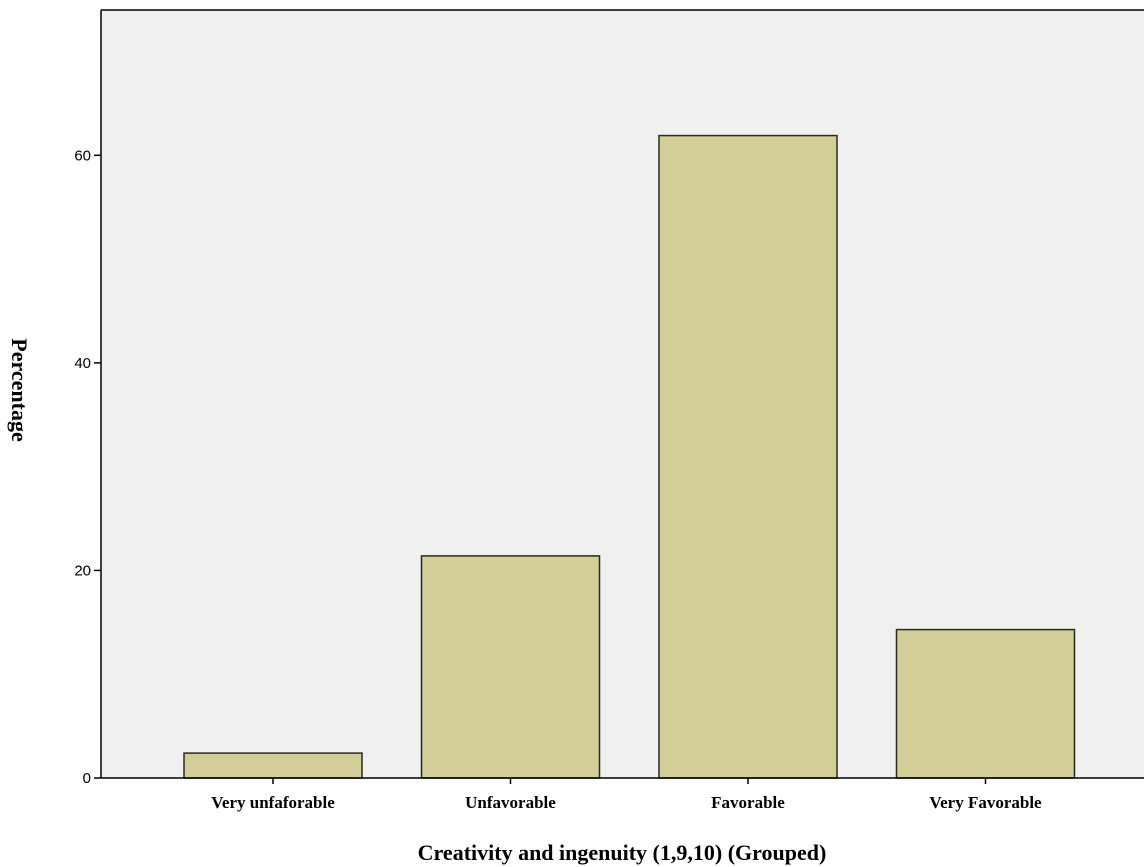 The image size is (1144, 867). I want to click on y-tick-label: 20, so click(82, 570).